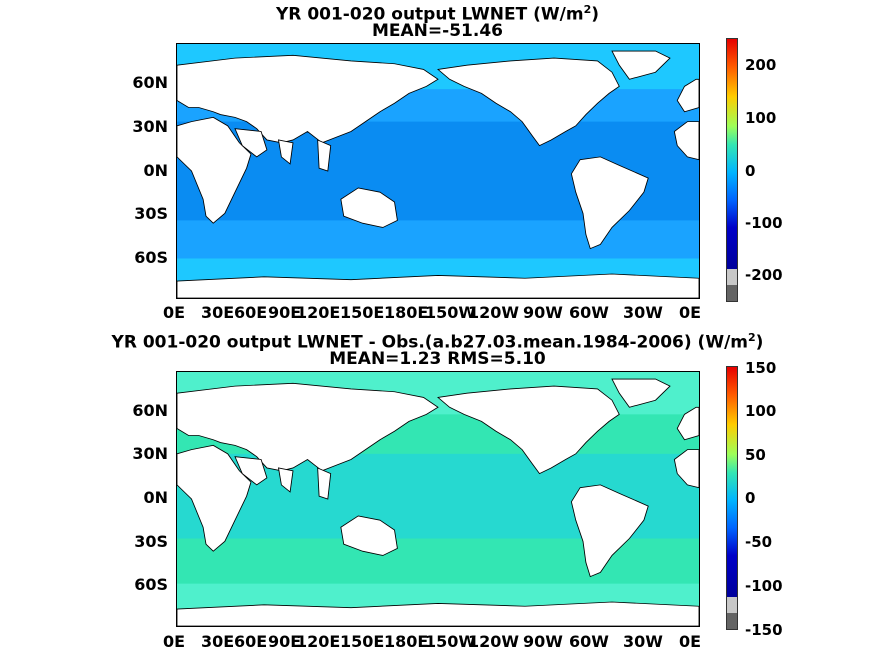 The width and height of the screenshot is (875, 656). What do you see at coordinates (150, 82) in the screenshot?
I see `panel1-lat-60n: 60N` at bounding box center [150, 82].